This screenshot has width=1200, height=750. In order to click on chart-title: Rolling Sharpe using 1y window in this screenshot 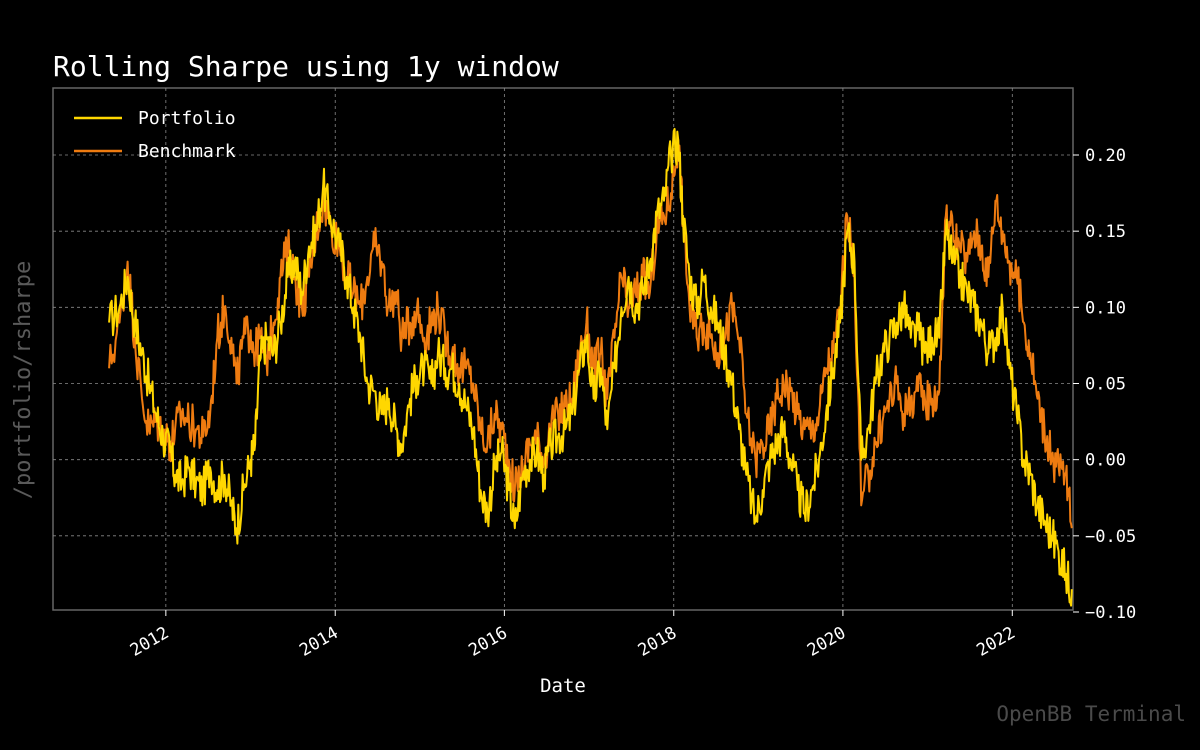, I will do `click(306, 66)`.